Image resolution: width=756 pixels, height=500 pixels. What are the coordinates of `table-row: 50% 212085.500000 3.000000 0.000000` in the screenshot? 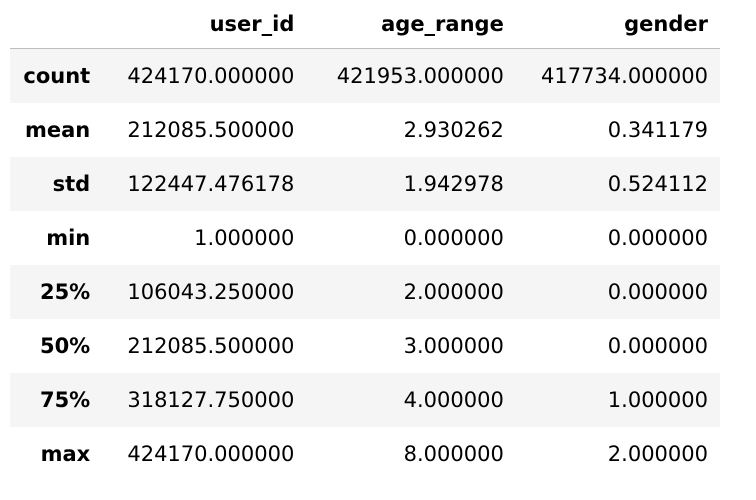 It's located at (365, 346).